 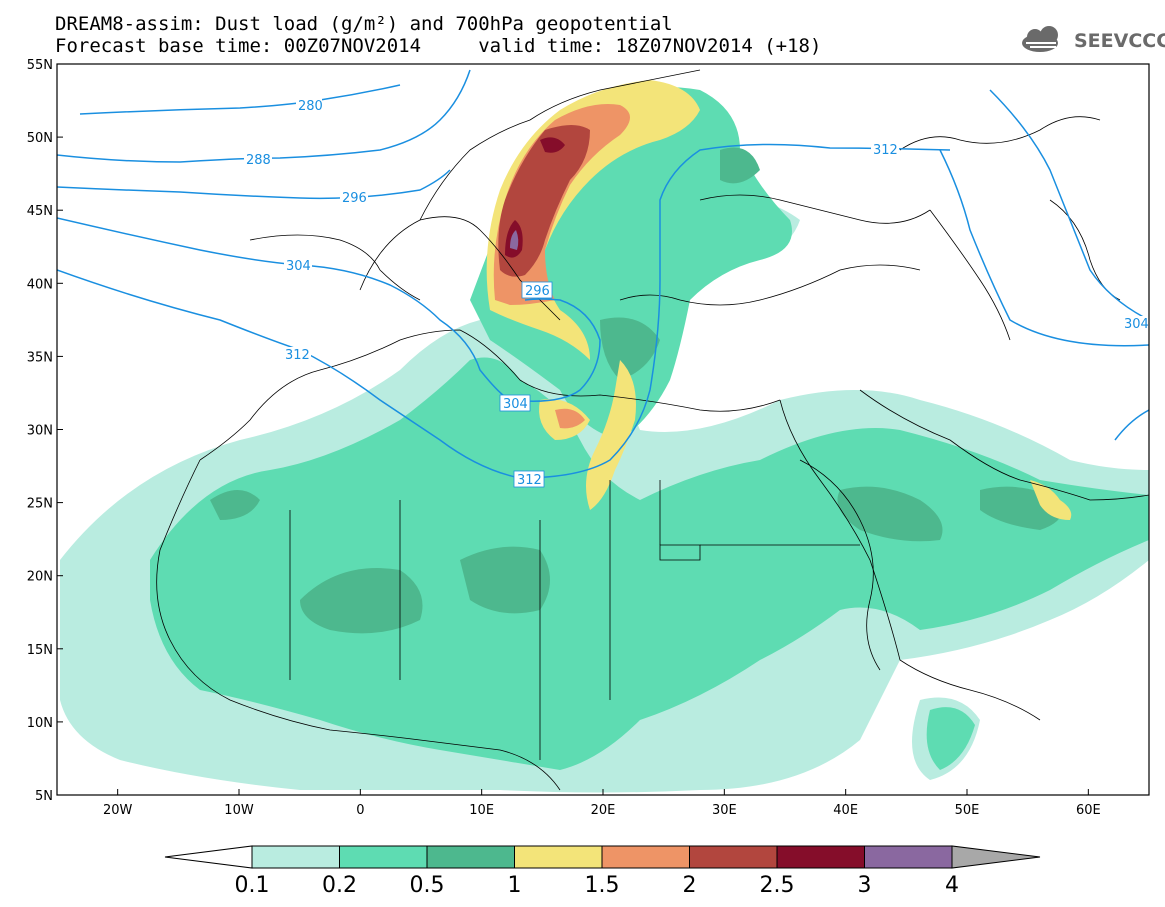 I want to click on lat-label: 25N, so click(x=40, y=504).